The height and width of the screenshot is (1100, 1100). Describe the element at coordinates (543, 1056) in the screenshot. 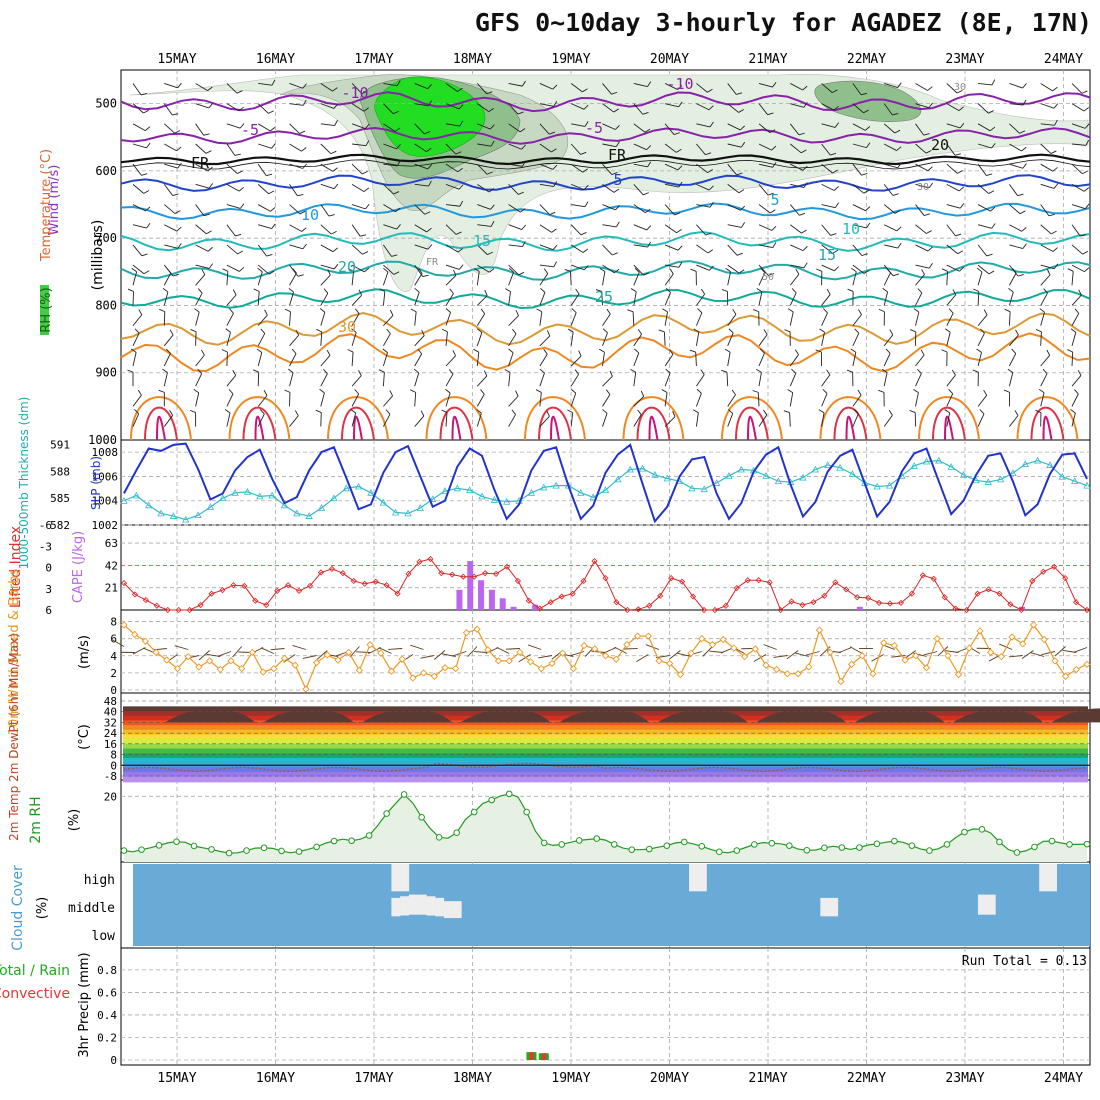

I see `precip-convective-bar` at that location.